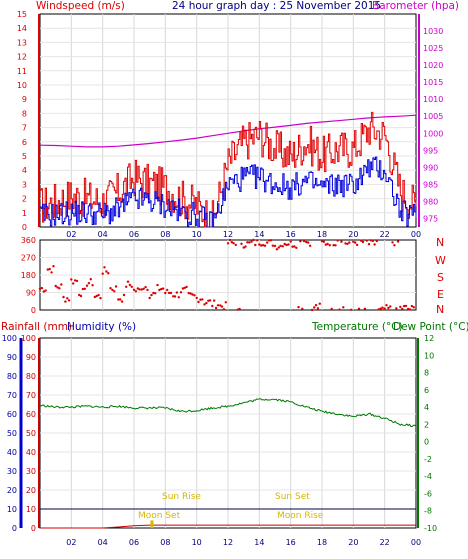  Describe the element at coordinates (31, 414) in the screenshot. I see `rain-tick-label: 60` at that location.